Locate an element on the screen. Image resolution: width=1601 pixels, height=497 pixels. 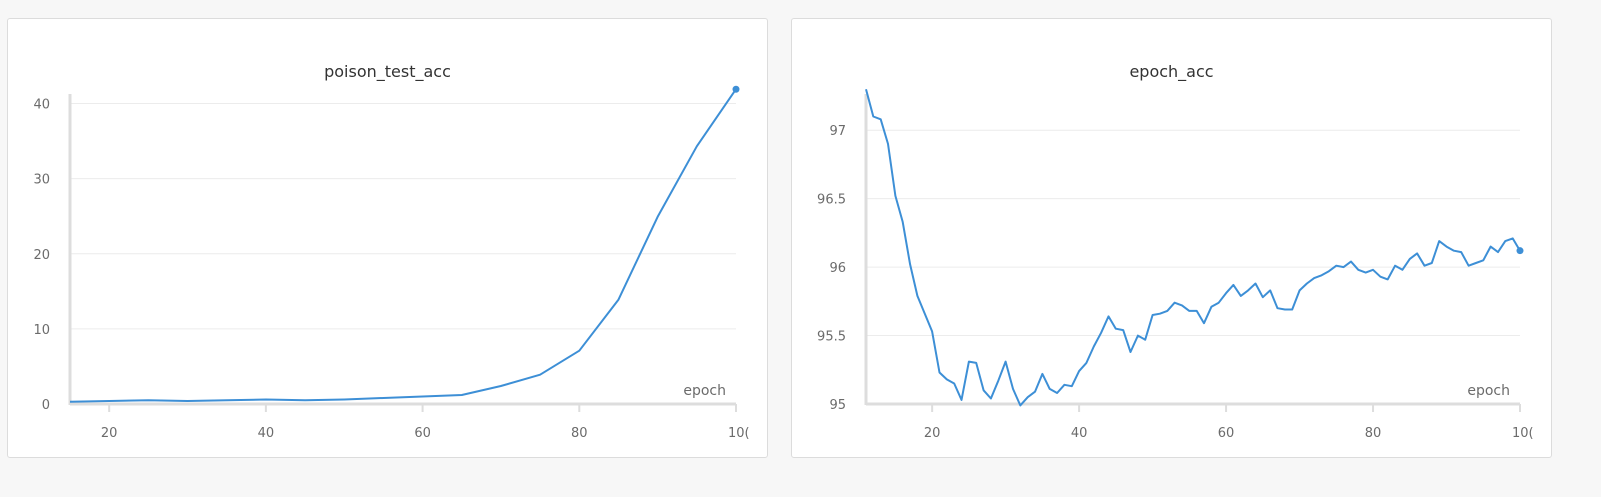
y-tick-label: 96 is located at coordinates (837, 268).